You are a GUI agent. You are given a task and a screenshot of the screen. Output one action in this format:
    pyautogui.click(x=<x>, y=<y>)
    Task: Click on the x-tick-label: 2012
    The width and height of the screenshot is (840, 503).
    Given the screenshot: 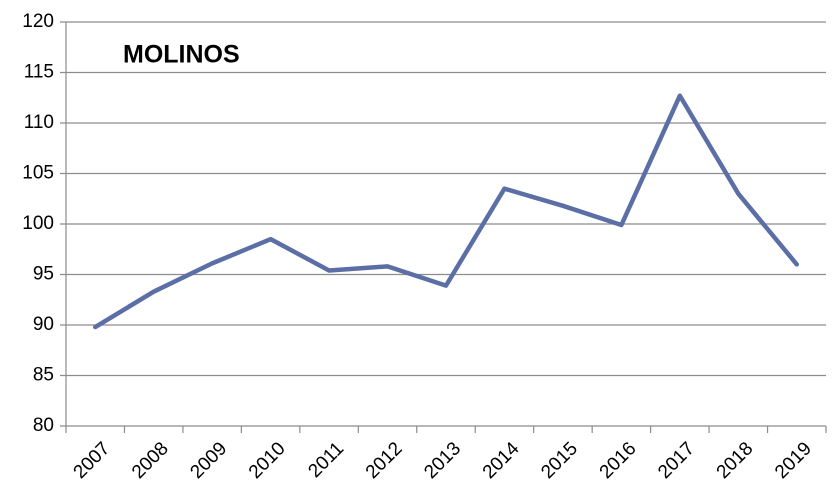 What is the action you would take?
    pyautogui.click(x=384, y=460)
    